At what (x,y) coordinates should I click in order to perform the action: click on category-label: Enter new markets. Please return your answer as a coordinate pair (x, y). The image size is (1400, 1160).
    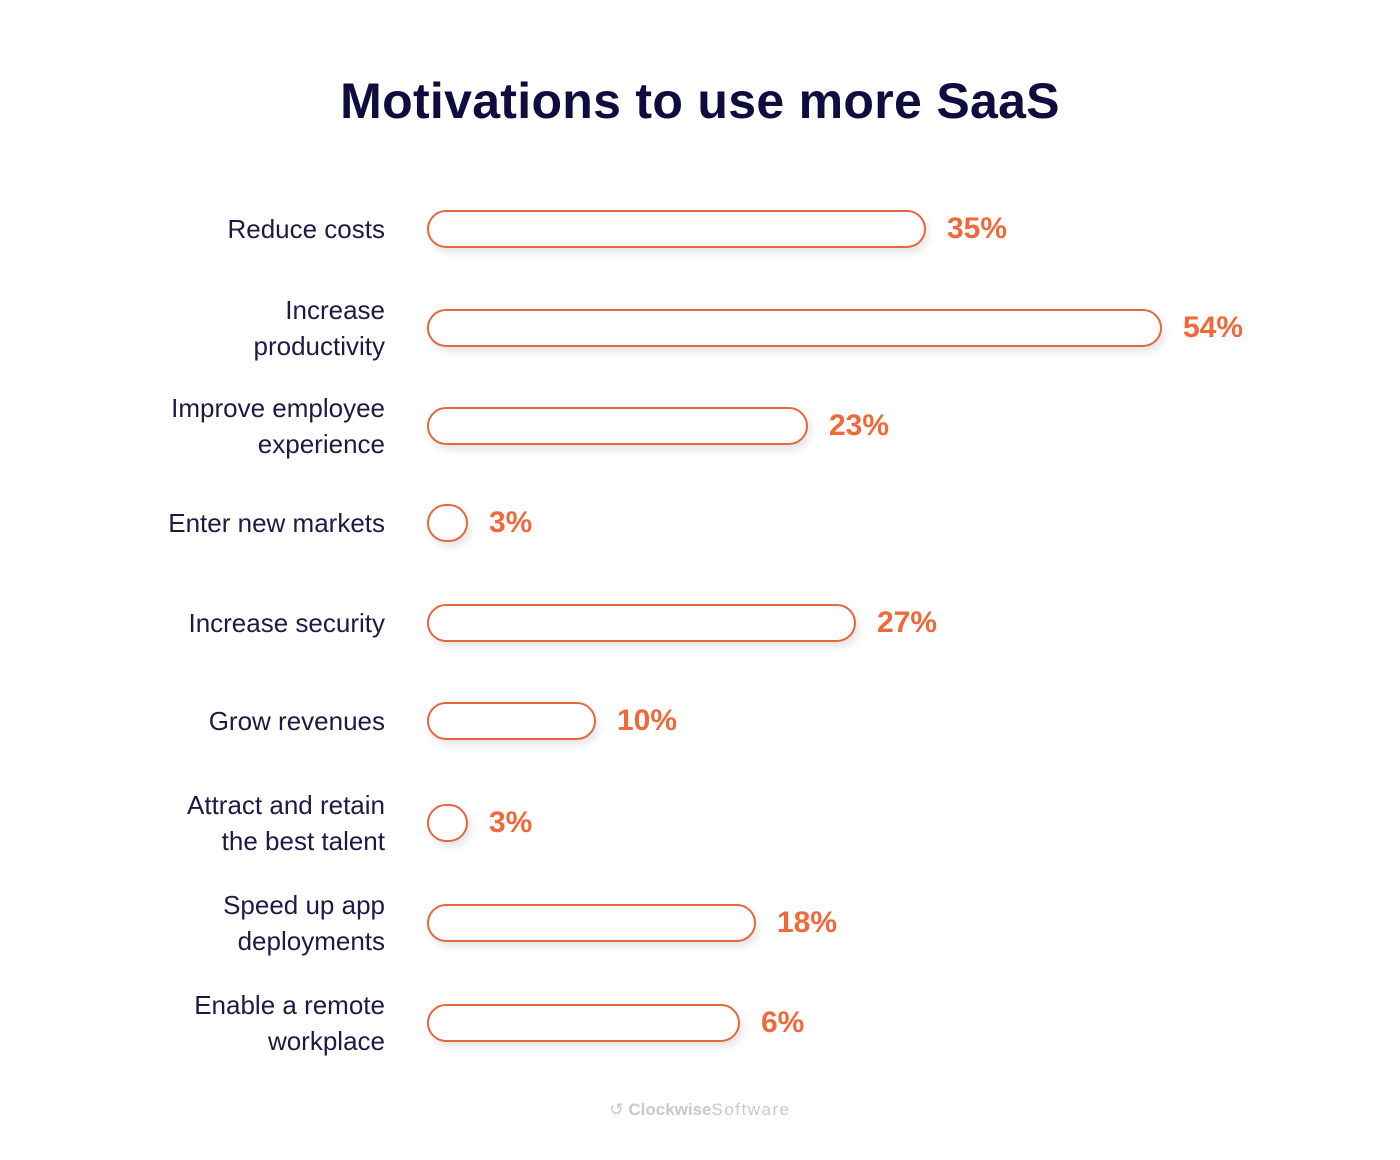
    Looking at the image, I should click on (235, 523).